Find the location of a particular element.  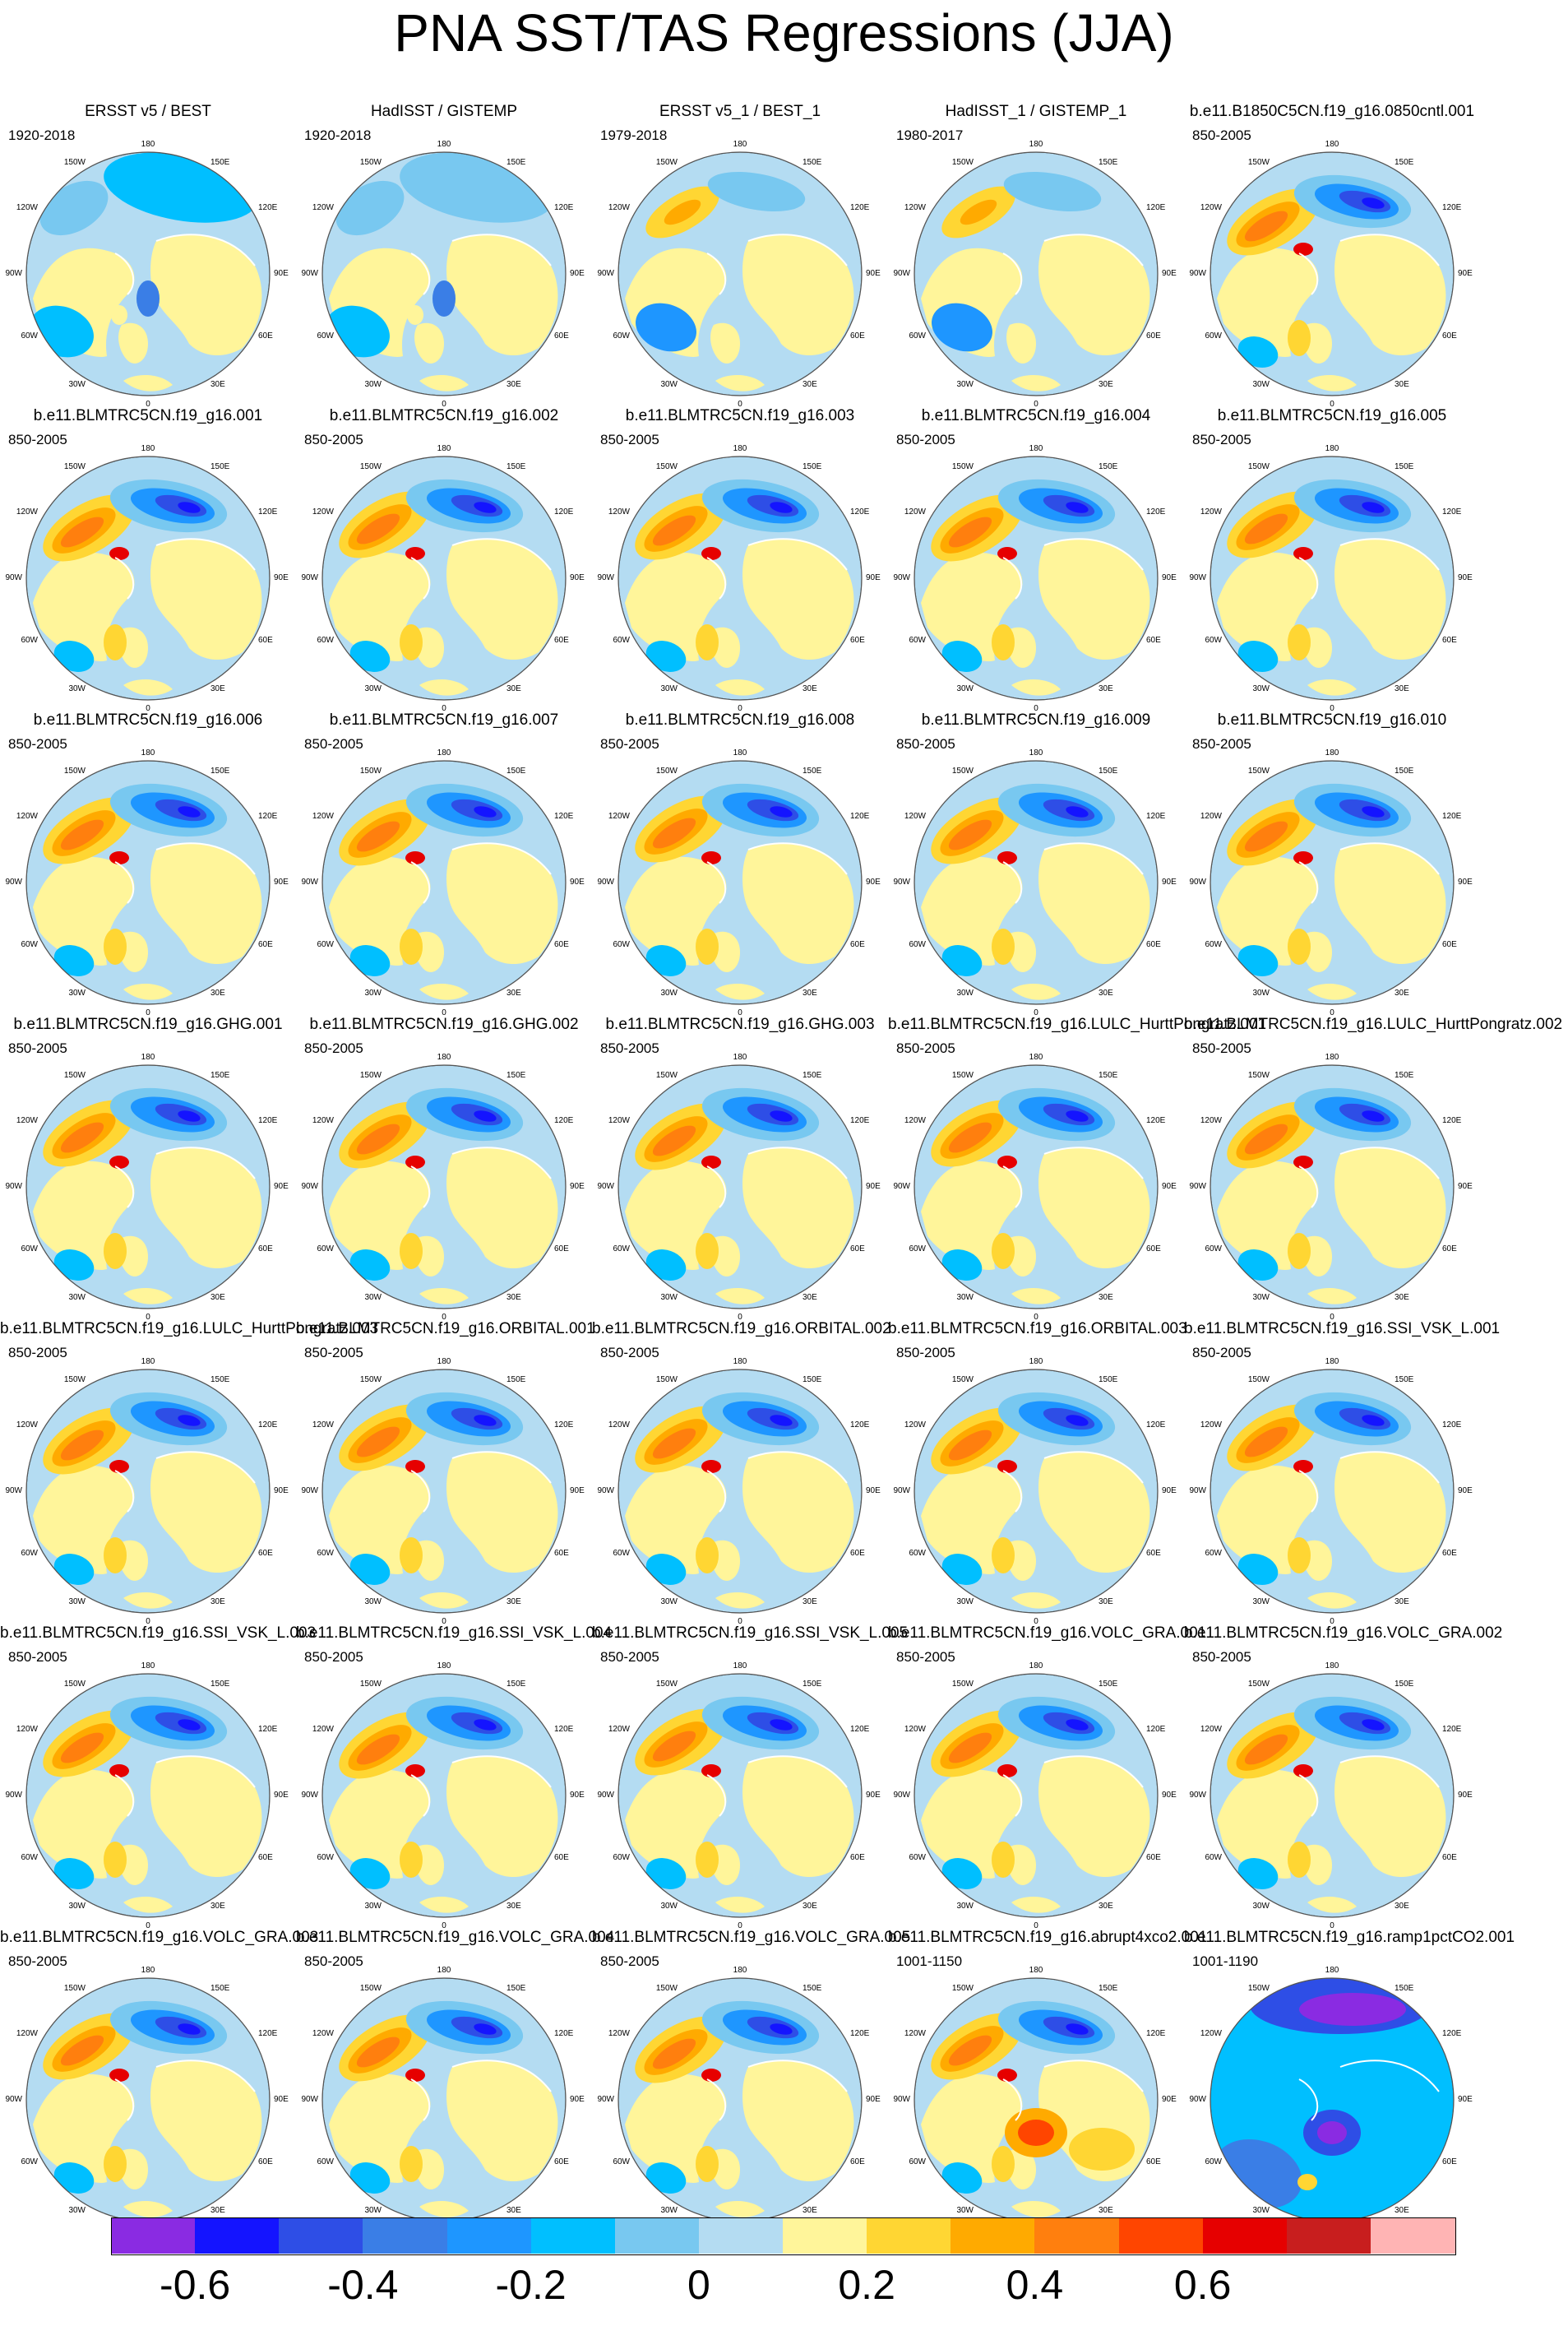

panel-title: b.e11.BLMTRC5CN.f19_g16.003 is located at coordinates (740, 415).